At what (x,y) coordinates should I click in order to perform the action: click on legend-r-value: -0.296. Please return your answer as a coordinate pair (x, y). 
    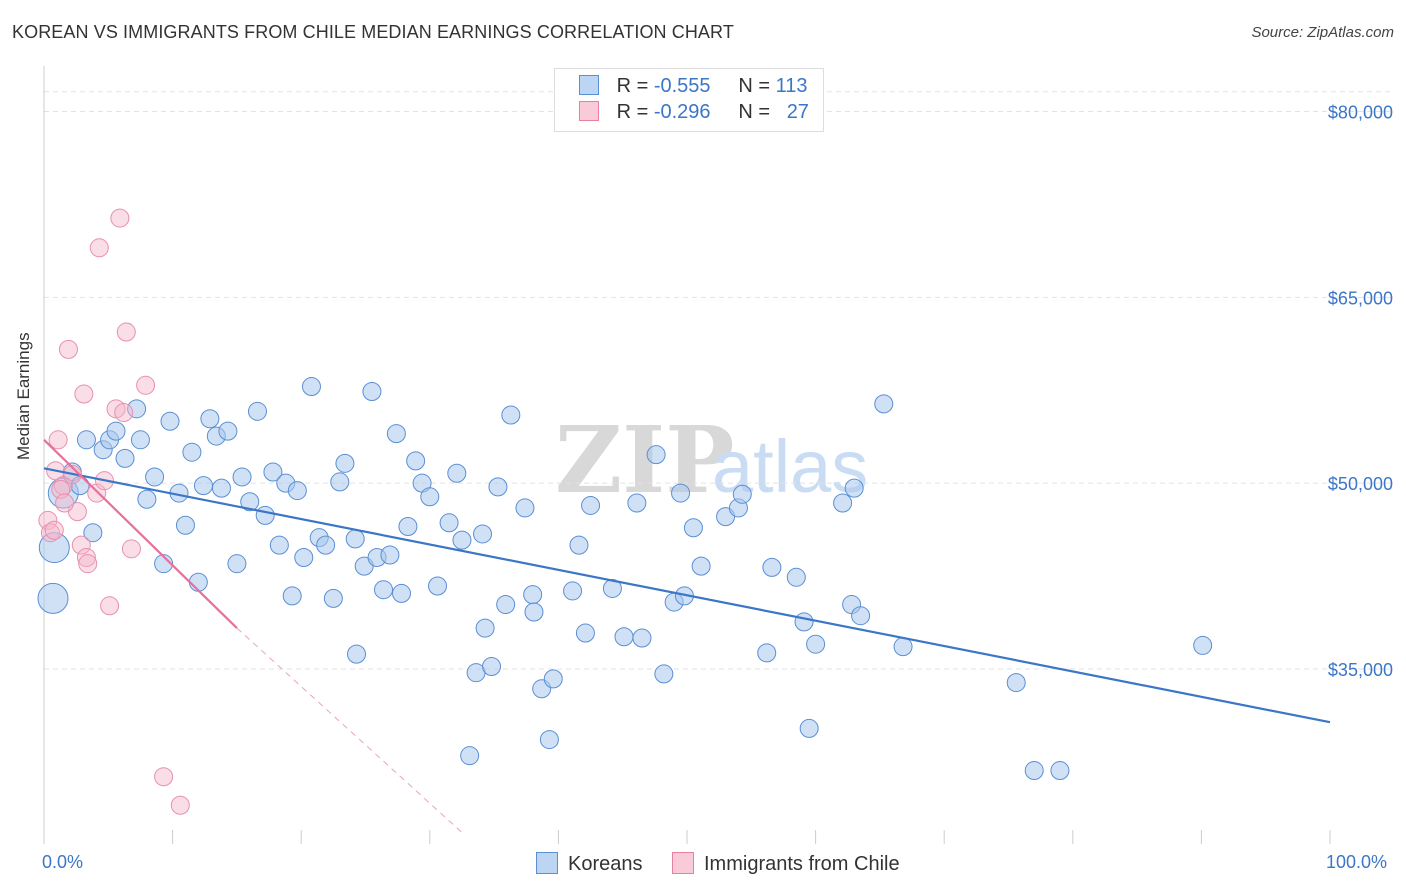
    Looking at the image, I should click on (682, 112).